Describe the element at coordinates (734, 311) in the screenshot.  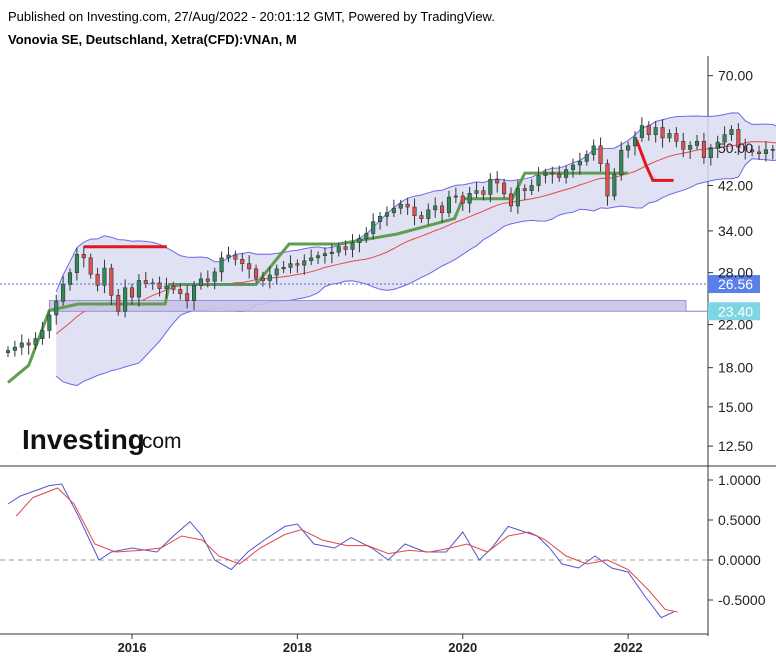
I see `support-tag` at that location.